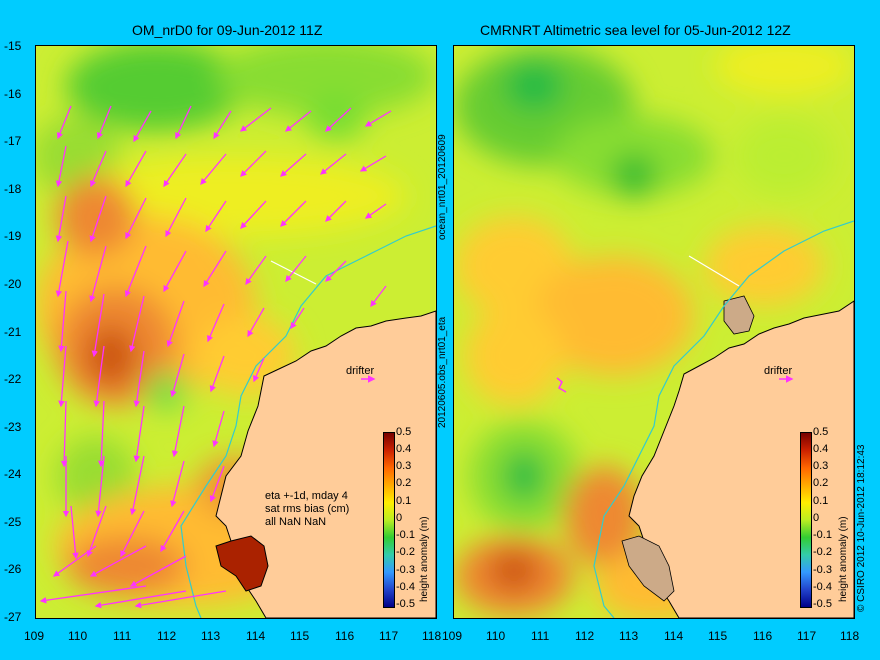  What do you see at coordinates (424, 559) in the screenshot?
I see `left-colorbar-label: height anomaly (m)` at bounding box center [424, 559].